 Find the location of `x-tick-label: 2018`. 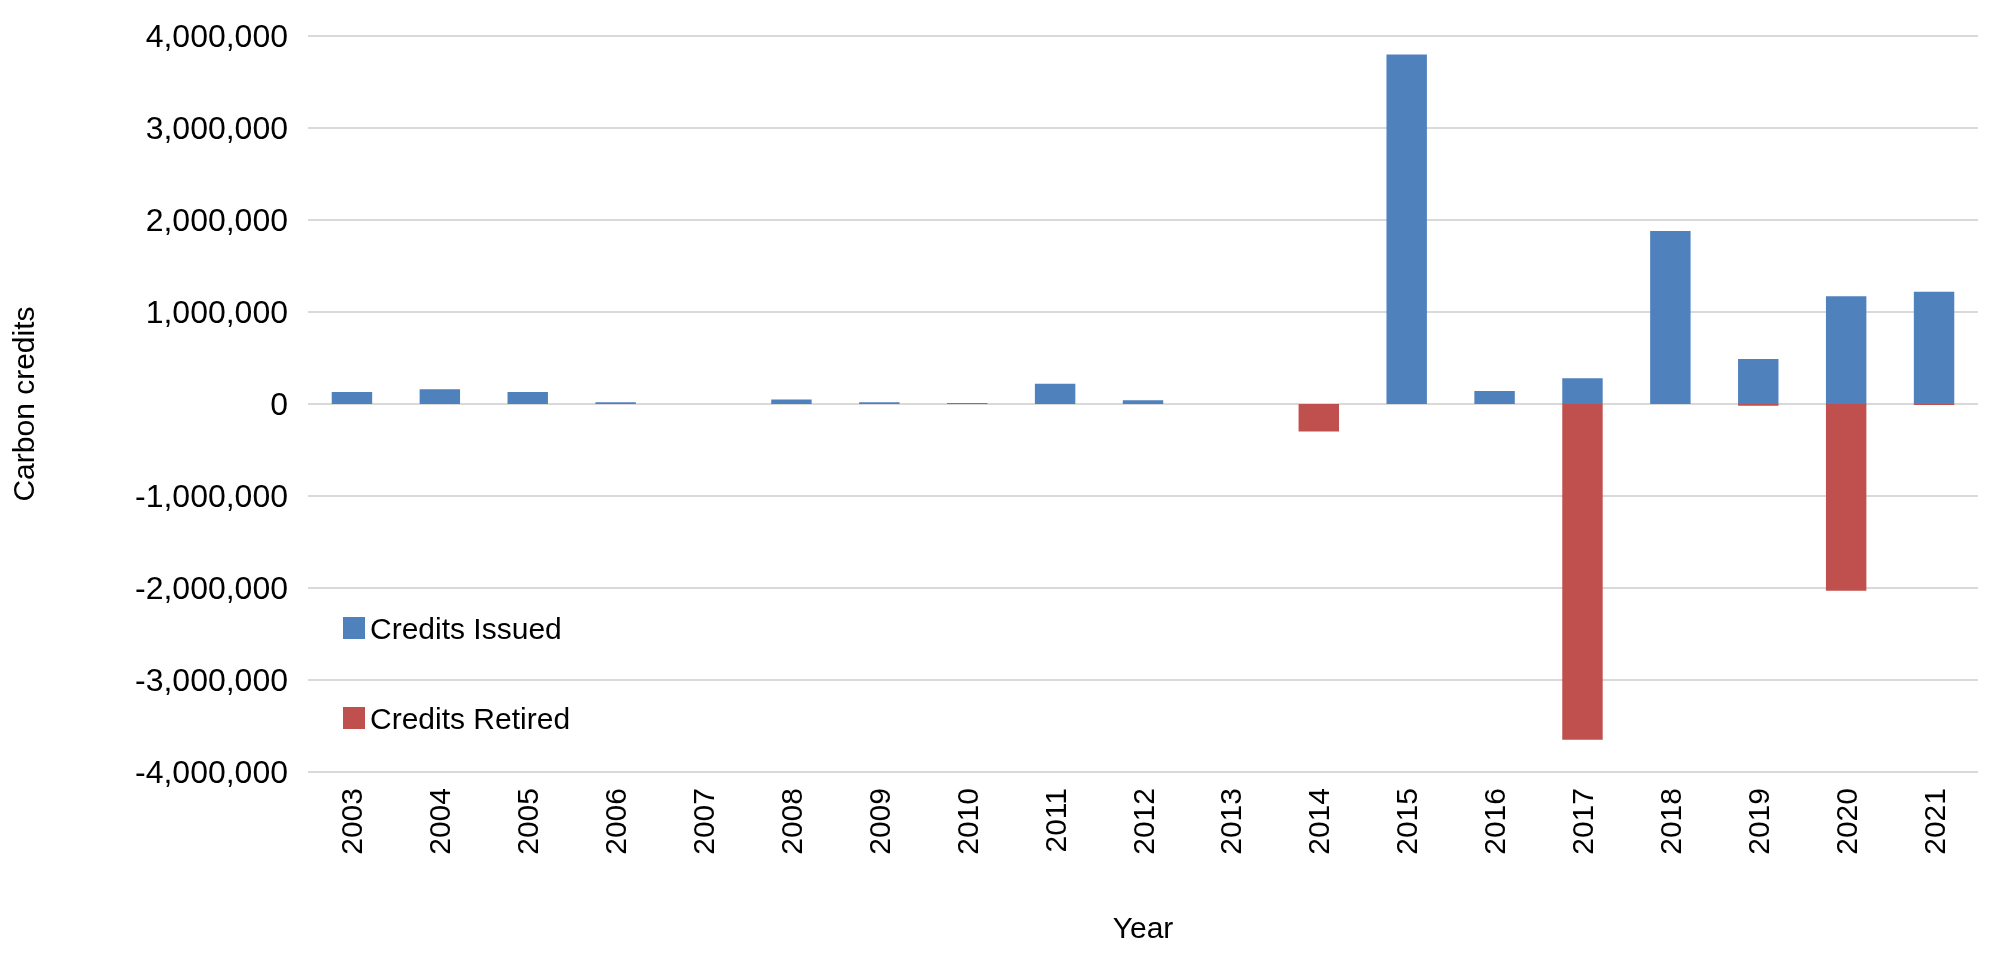

x-tick-label: 2018 is located at coordinates (1670, 821).